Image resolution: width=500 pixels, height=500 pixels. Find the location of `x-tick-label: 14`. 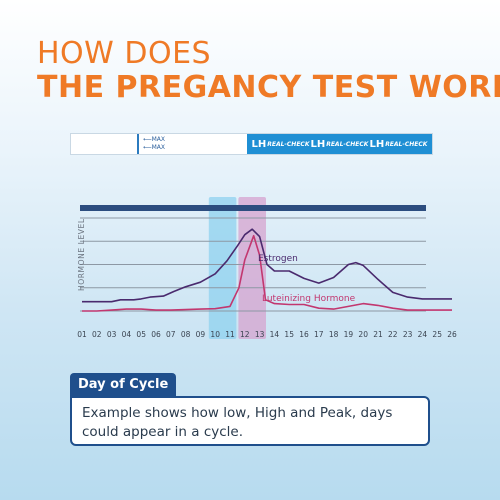

x-tick-label: 14 is located at coordinates (275, 334).